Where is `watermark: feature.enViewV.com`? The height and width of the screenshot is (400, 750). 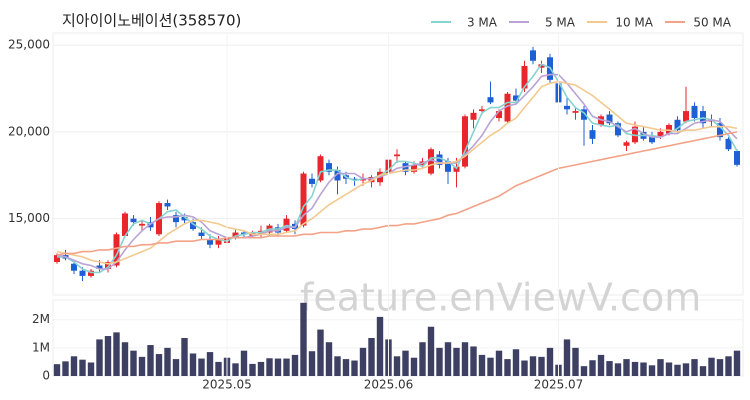
watermark: feature.enViewV.com is located at coordinates (500, 298).